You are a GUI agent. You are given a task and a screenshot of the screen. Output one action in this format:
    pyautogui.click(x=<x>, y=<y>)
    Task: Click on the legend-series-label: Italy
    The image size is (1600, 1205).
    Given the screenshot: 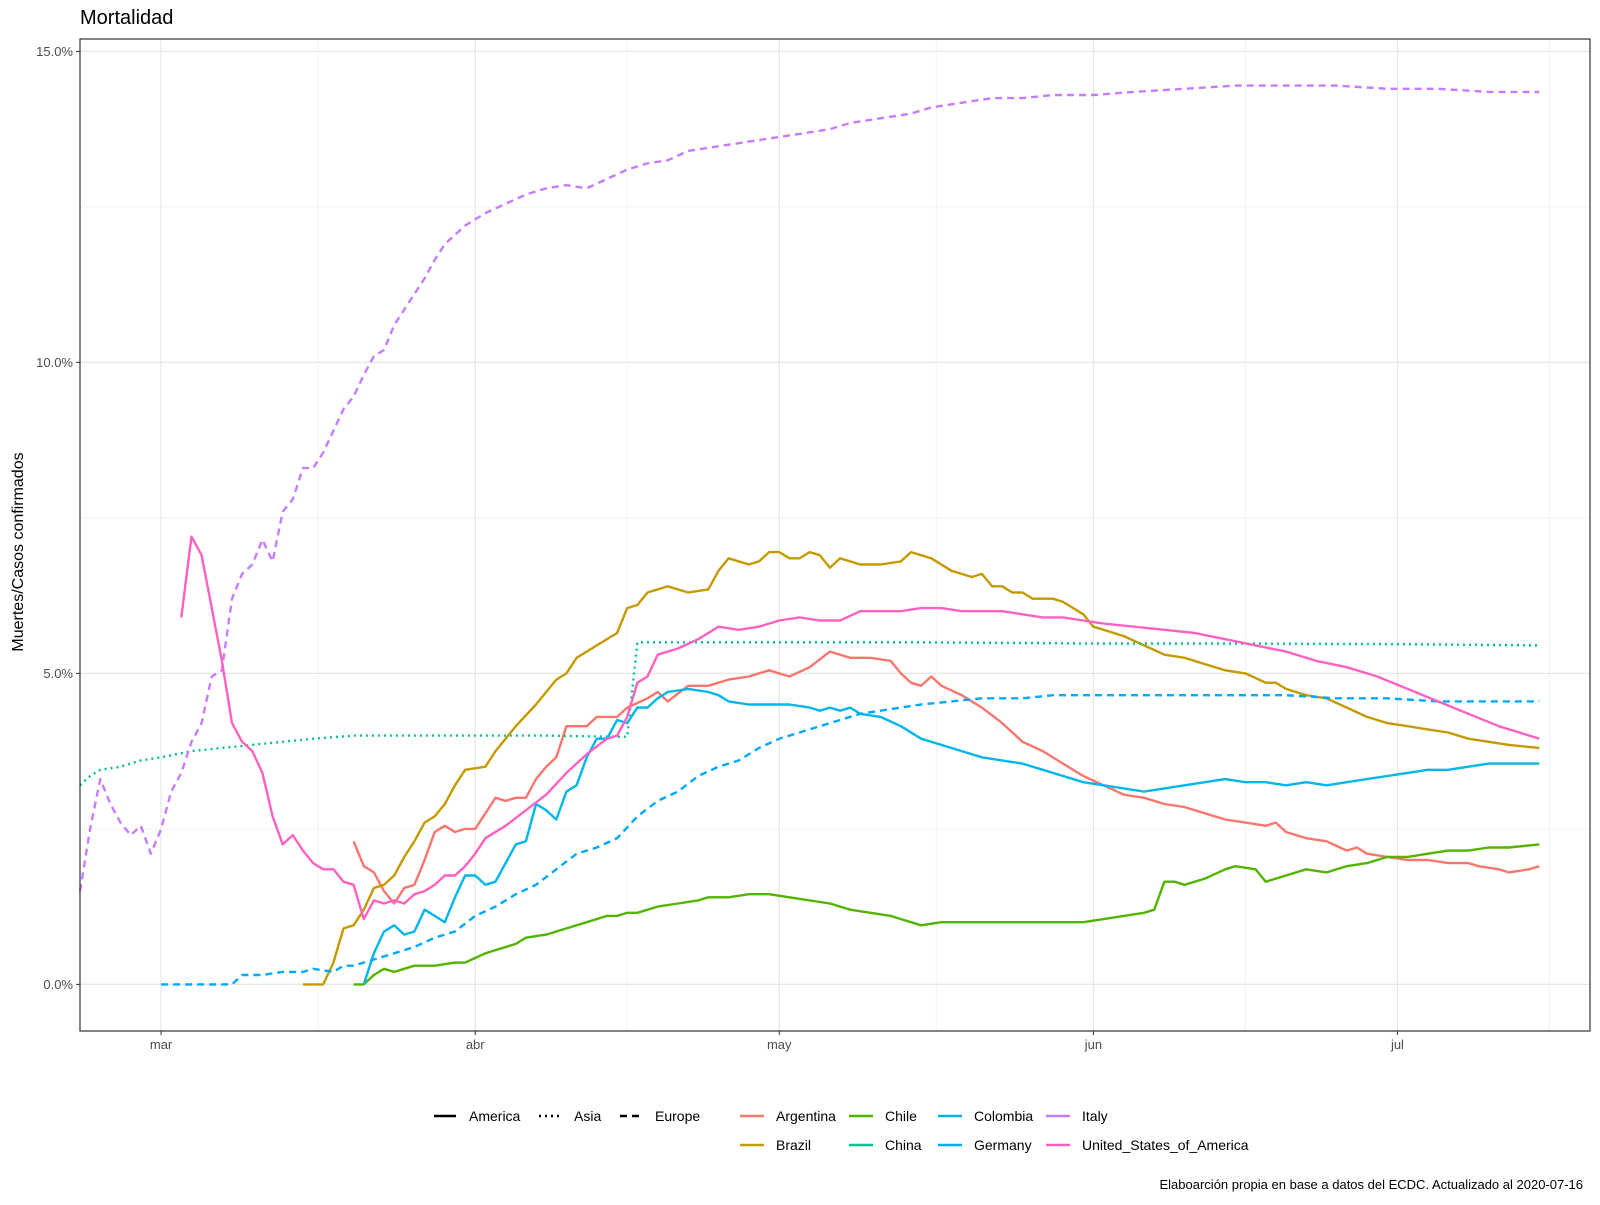 What is the action you would take?
    pyautogui.click(x=1095, y=1116)
    